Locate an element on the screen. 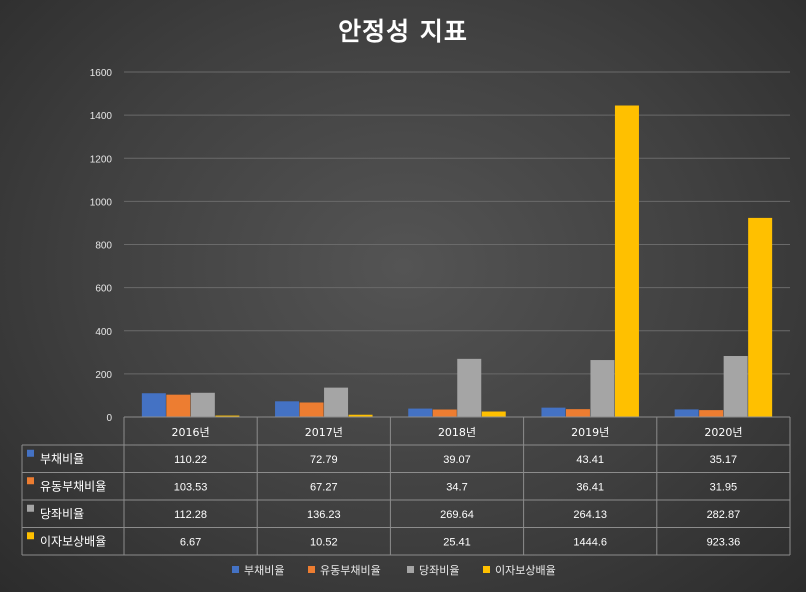 This screenshot has height=592, width=806. y-tick-label: 1200 is located at coordinates (101, 159).